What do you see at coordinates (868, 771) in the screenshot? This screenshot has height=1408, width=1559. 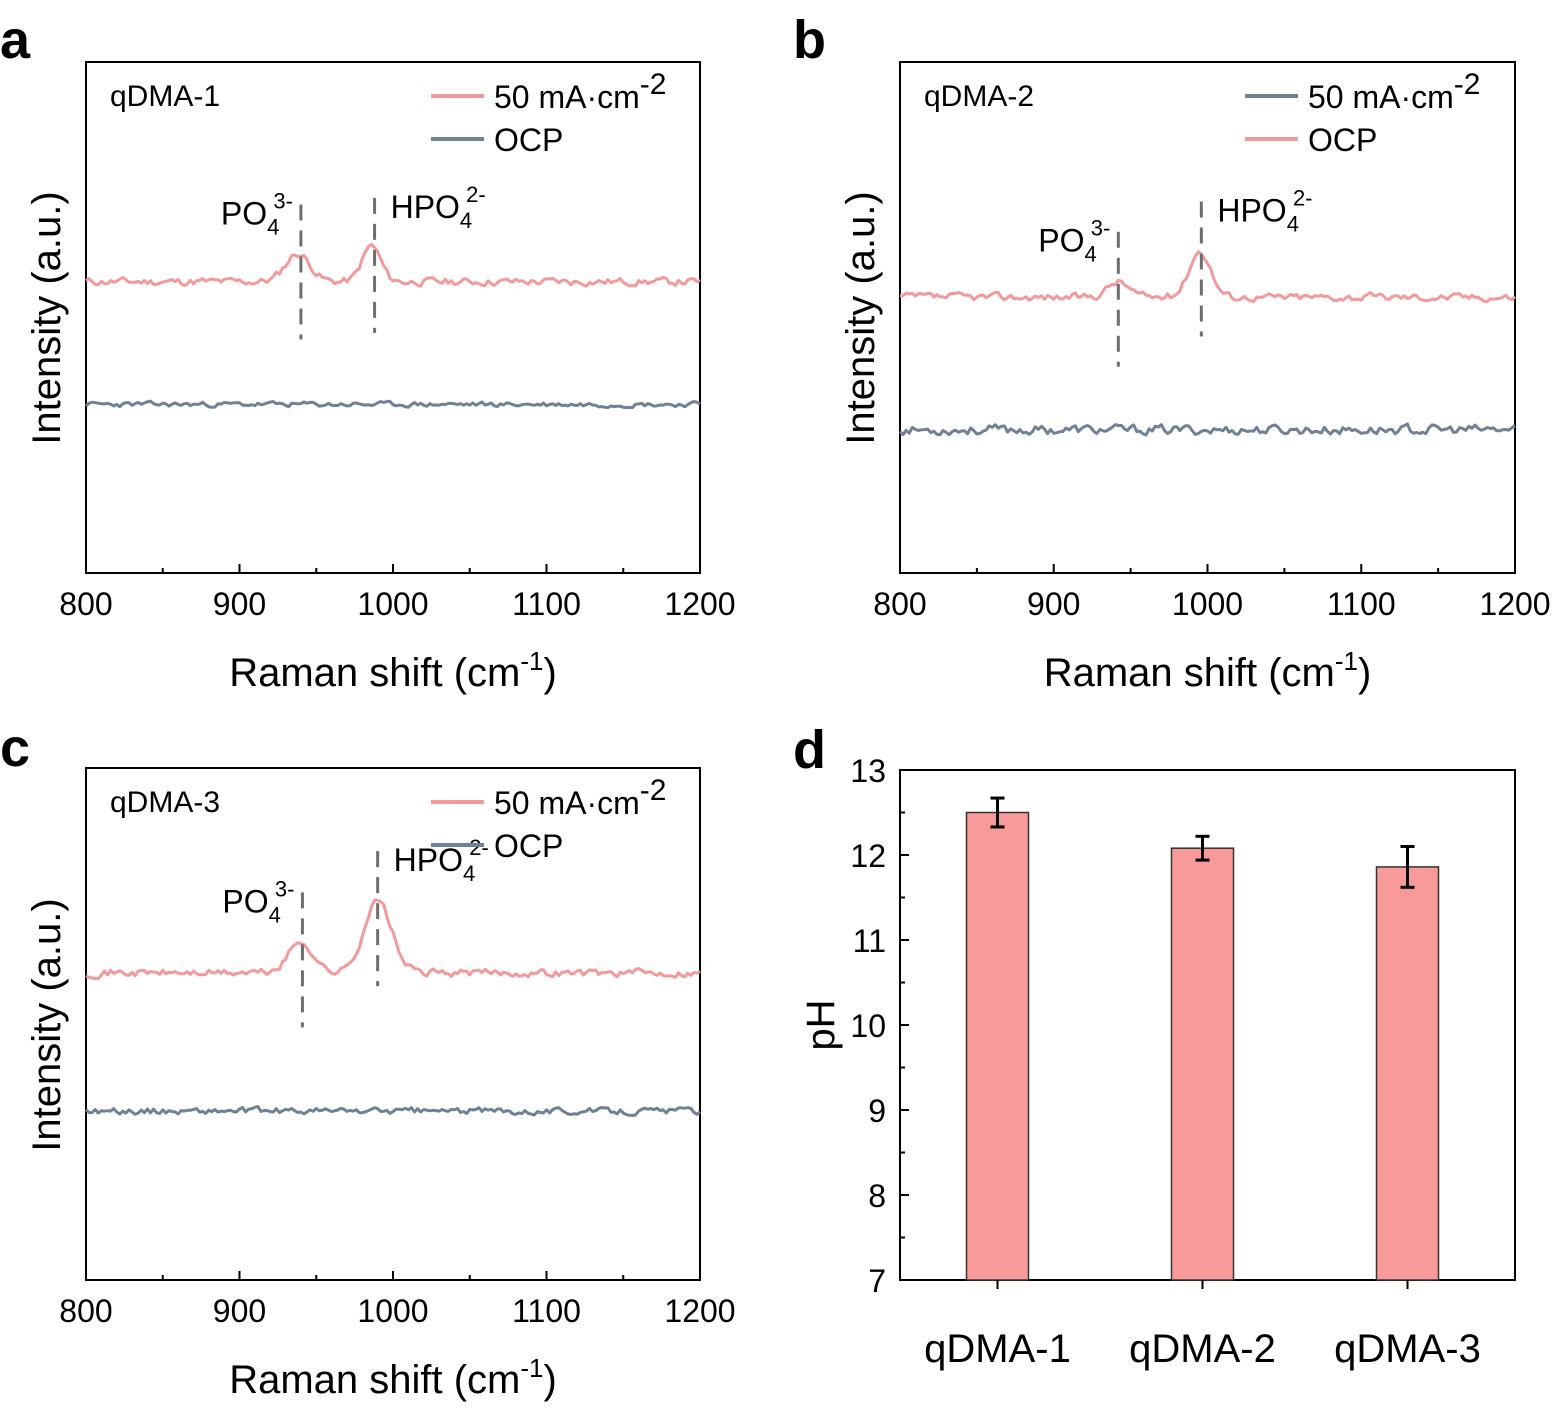 I see `y-tick-label: 13` at bounding box center [868, 771].